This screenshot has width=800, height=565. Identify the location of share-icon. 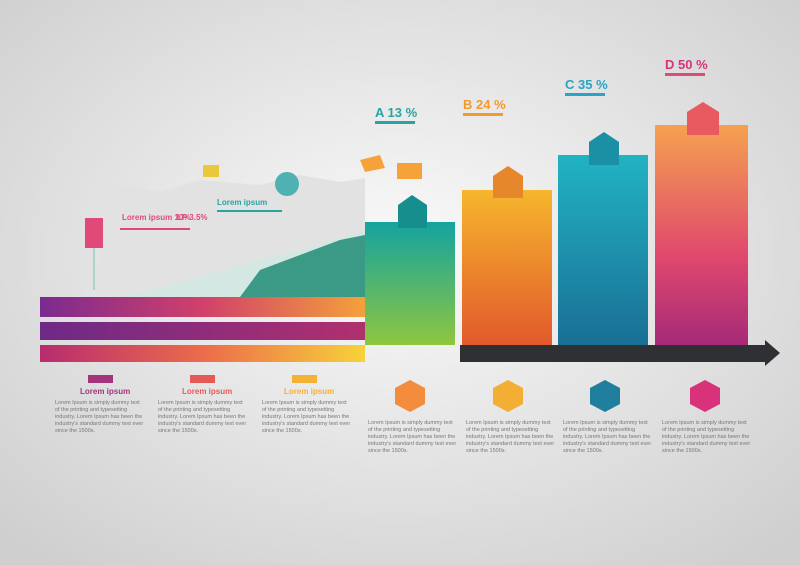
(287, 184).